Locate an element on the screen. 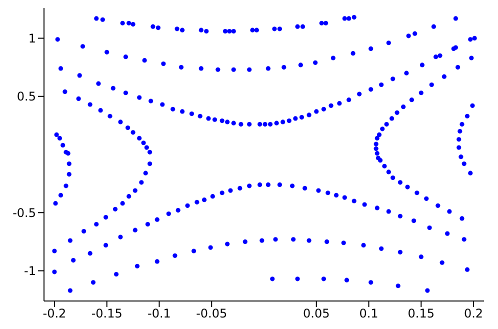 The height and width of the screenshot is (329, 498). x-tick-label: -0.1 is located at coordinates (159, 313).